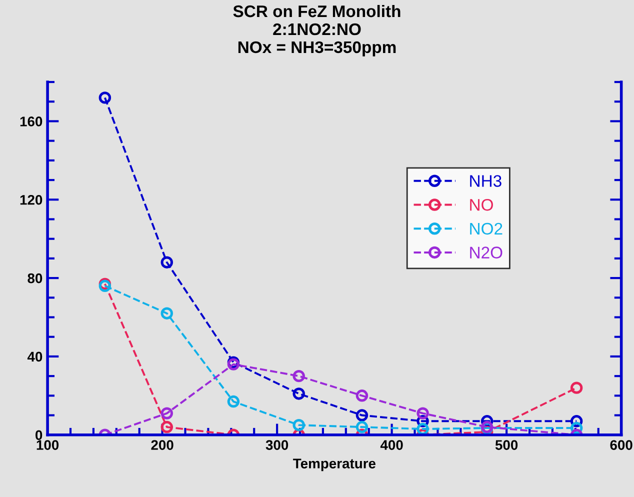  What do you see at coordinates (35, 278) in the screenshot?
I see `y-tick-label: 80` at bounding box center [35, 278].